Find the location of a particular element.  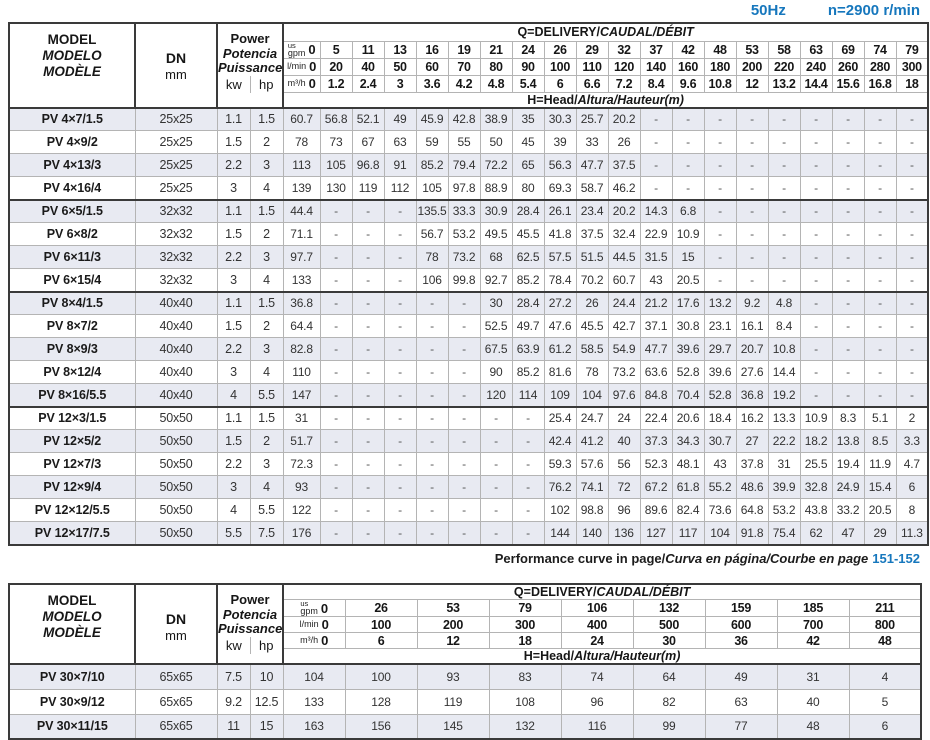

hp-cell: 2 is located at coordinates (266, 326).